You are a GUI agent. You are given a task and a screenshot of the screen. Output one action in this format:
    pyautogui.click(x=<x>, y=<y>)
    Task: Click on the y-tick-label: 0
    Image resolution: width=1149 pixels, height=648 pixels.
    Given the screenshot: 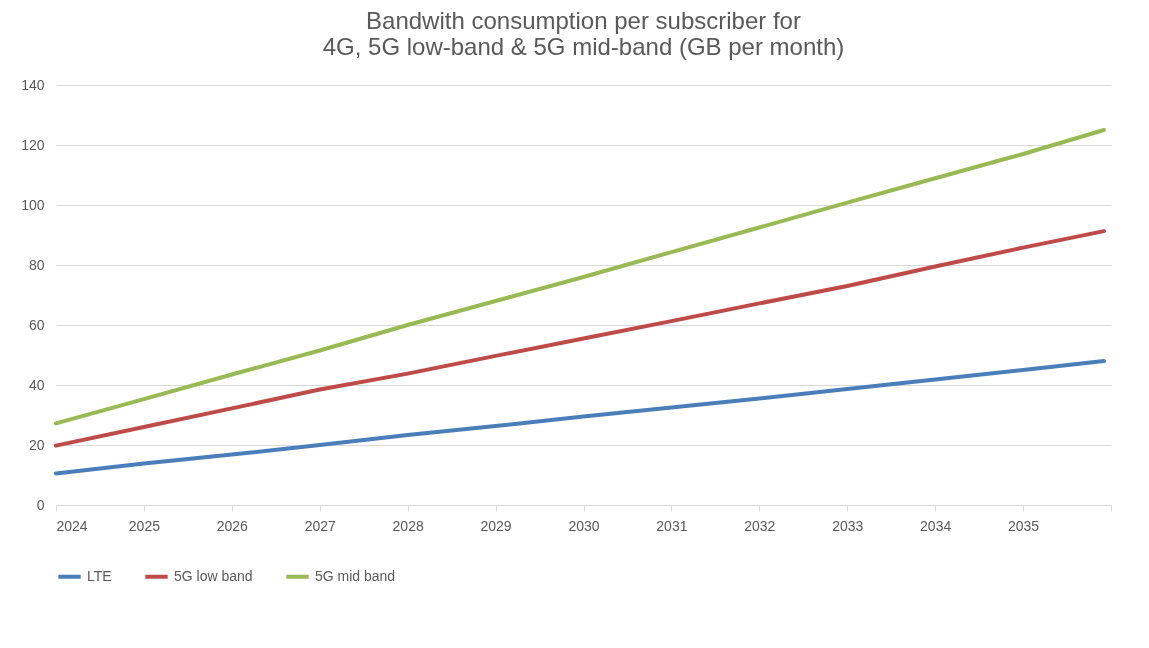 What is the action you would take?
    pyautogui.click(x=40, y=504)
    